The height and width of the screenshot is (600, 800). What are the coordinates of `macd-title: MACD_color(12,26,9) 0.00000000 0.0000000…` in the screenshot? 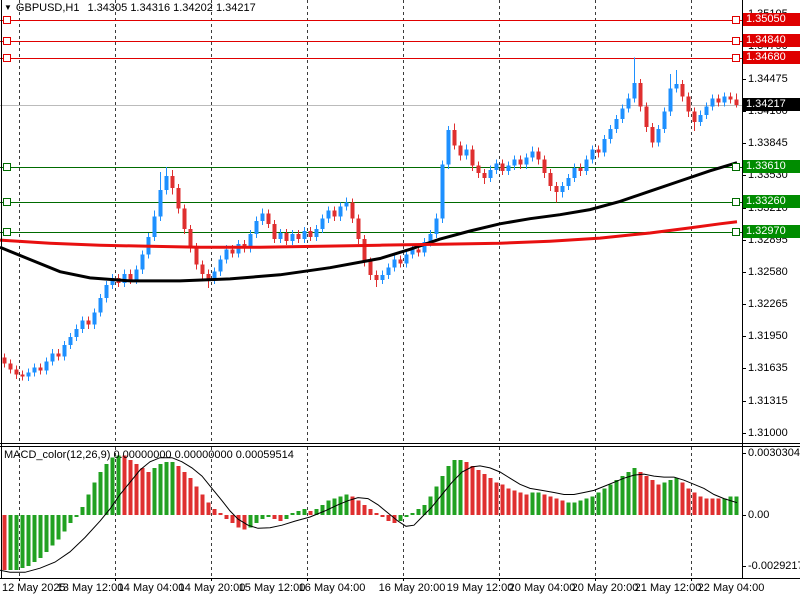 It's located at (149, 455).